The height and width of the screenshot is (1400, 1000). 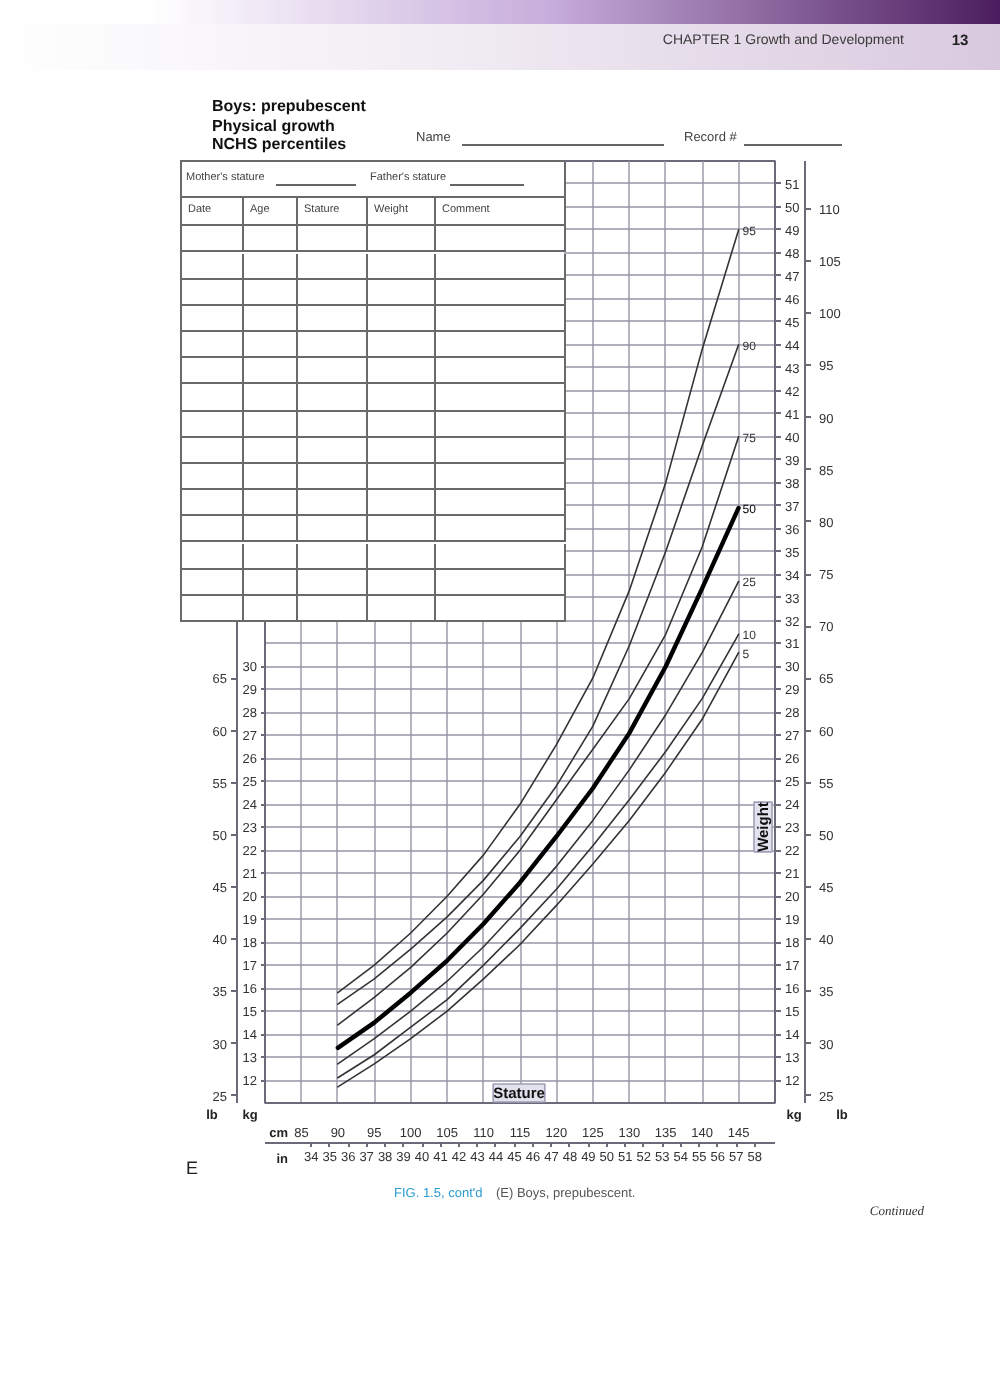 What do you see at coordinates (192, 1168) in the screenshot?
I see `text: E` at bounding box center [192, 1168].